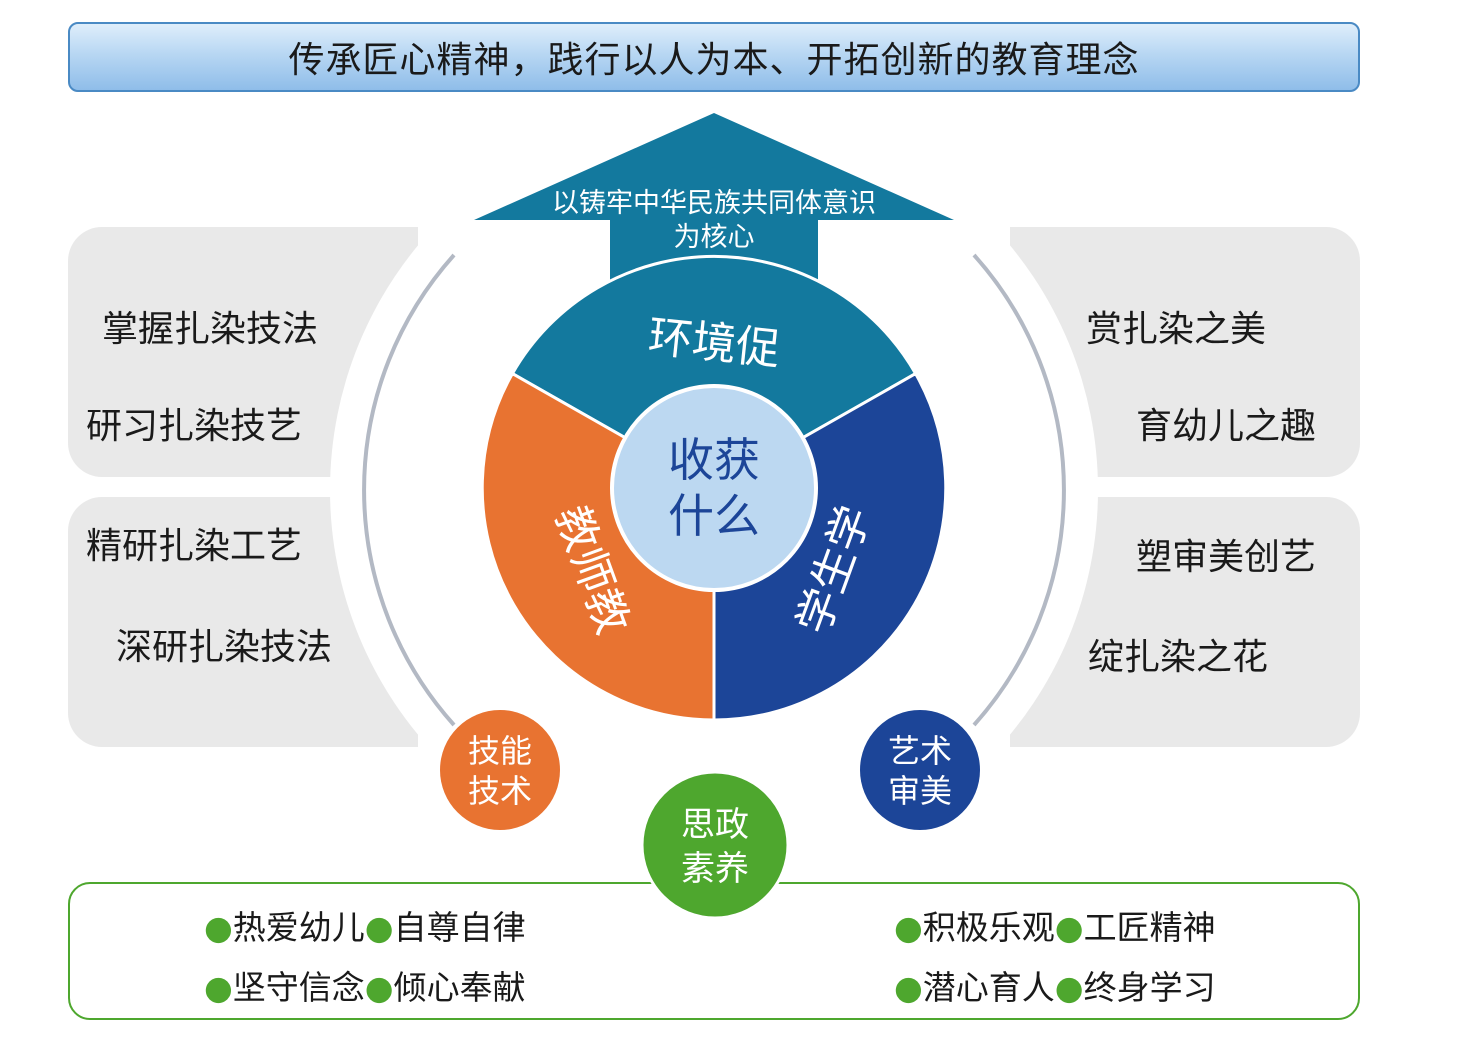 This screenshot has width=1458, height=1048. Describe the element at coordinates (298, 927) in the screenshot. I see `trait-item: 热爱幼儿` at that location.